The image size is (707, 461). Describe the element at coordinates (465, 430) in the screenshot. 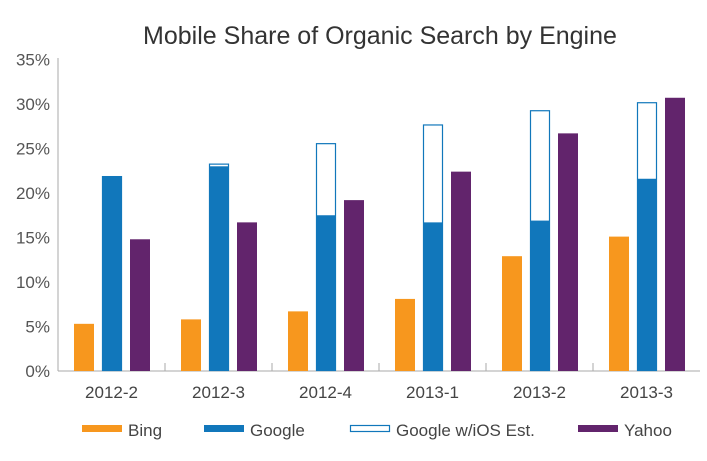

I see `legend-label: Google w/iOS Est.` at that location.